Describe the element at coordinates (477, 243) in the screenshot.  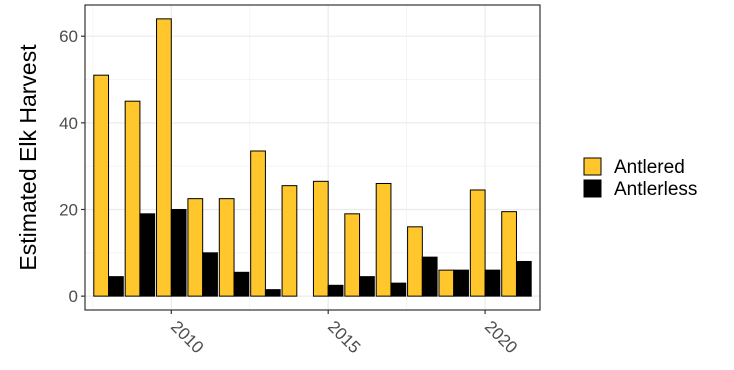
I see `bar-antlered-2020` at that location.